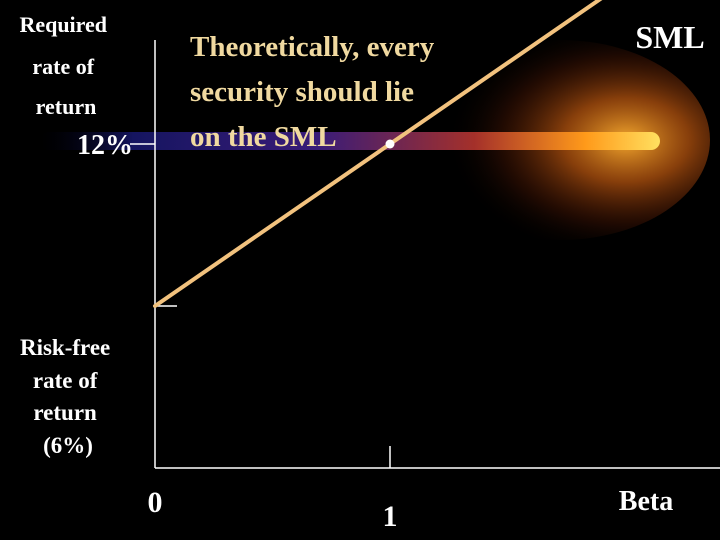 The height and width of the screenshot is (540, 720). I want to click on sml-series-label: SML, so click(669, 37).